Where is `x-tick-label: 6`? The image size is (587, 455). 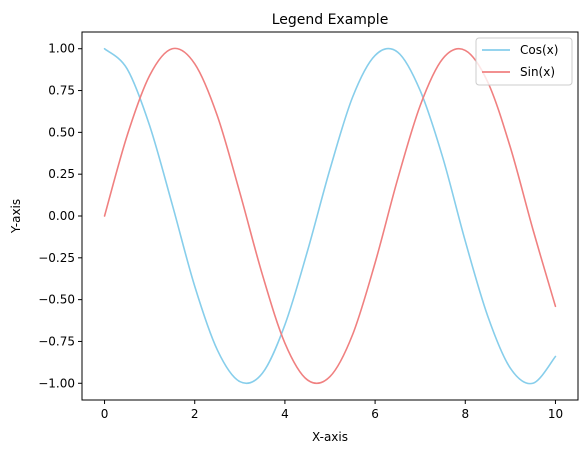 x-tick-label: 6 is located at coordinates (375, 414).